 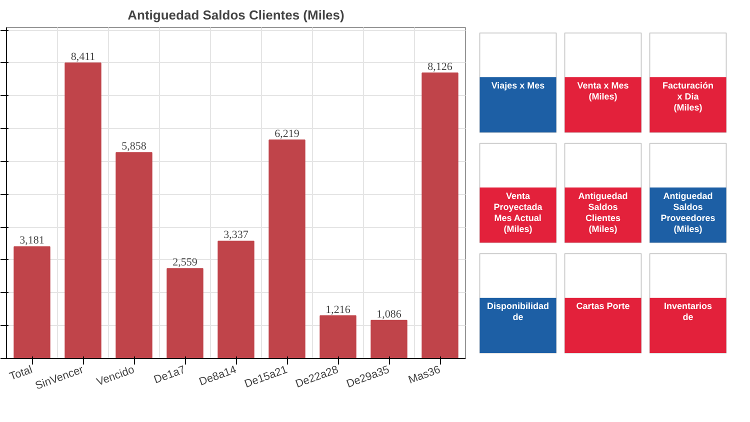 What do you see at coordinates (518, 85) in the screenshot?
I see `text: Viajes x Mes` at bounding box center [518, 85].